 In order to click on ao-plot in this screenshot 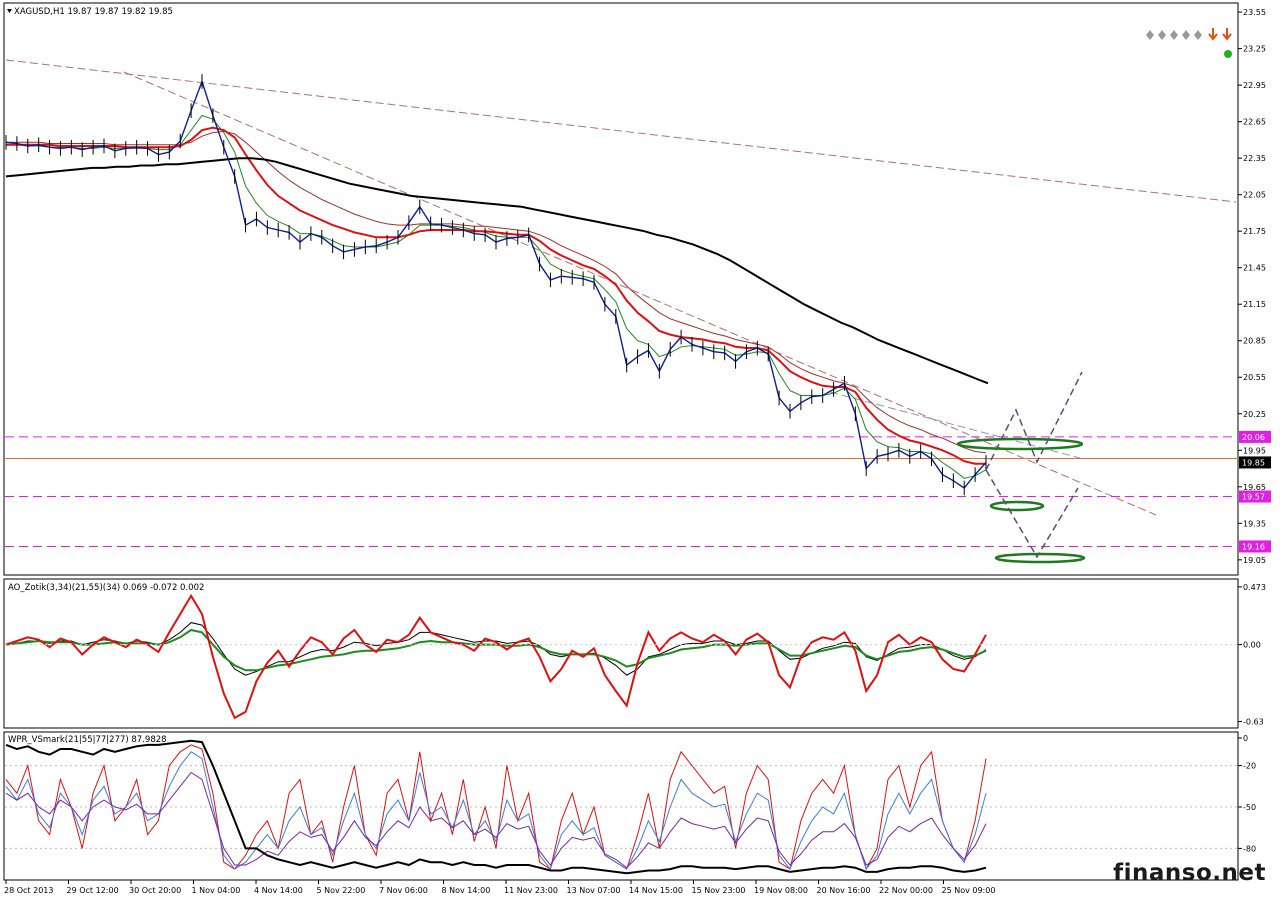, I will do `click(621, 656)`.